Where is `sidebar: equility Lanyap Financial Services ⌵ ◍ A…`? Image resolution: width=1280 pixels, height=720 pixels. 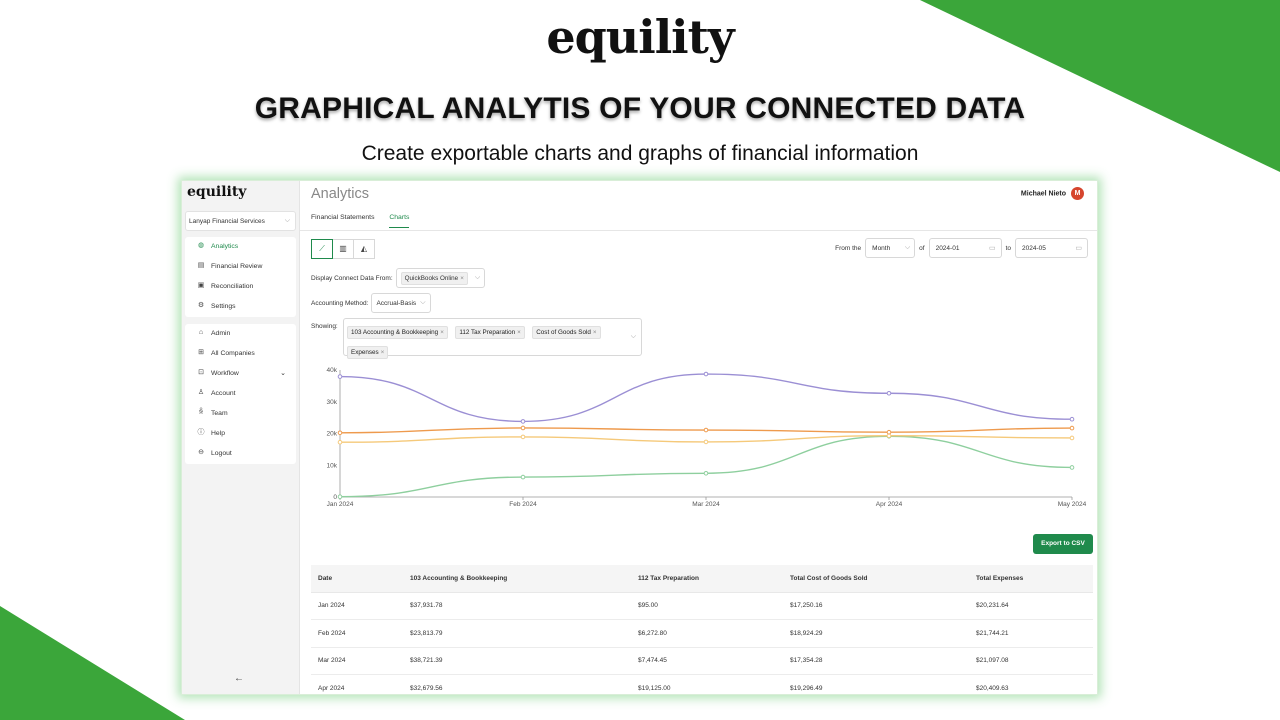
sidebar: equility Lanyap Financial Services ⌵ ◍ A… is located at coordinates (241, 437).